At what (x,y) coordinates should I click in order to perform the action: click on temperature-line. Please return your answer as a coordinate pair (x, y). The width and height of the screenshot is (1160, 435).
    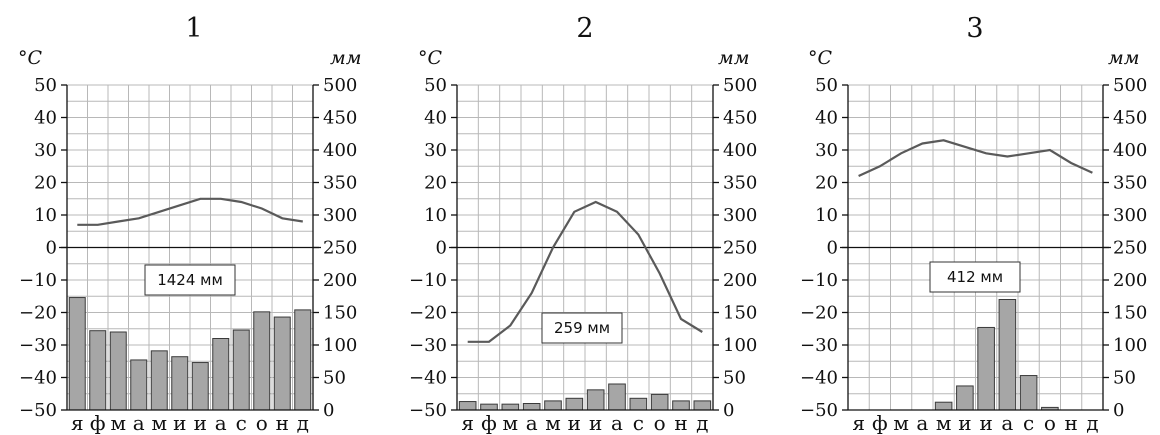
    Looking at the image, I should click on (975, 158).